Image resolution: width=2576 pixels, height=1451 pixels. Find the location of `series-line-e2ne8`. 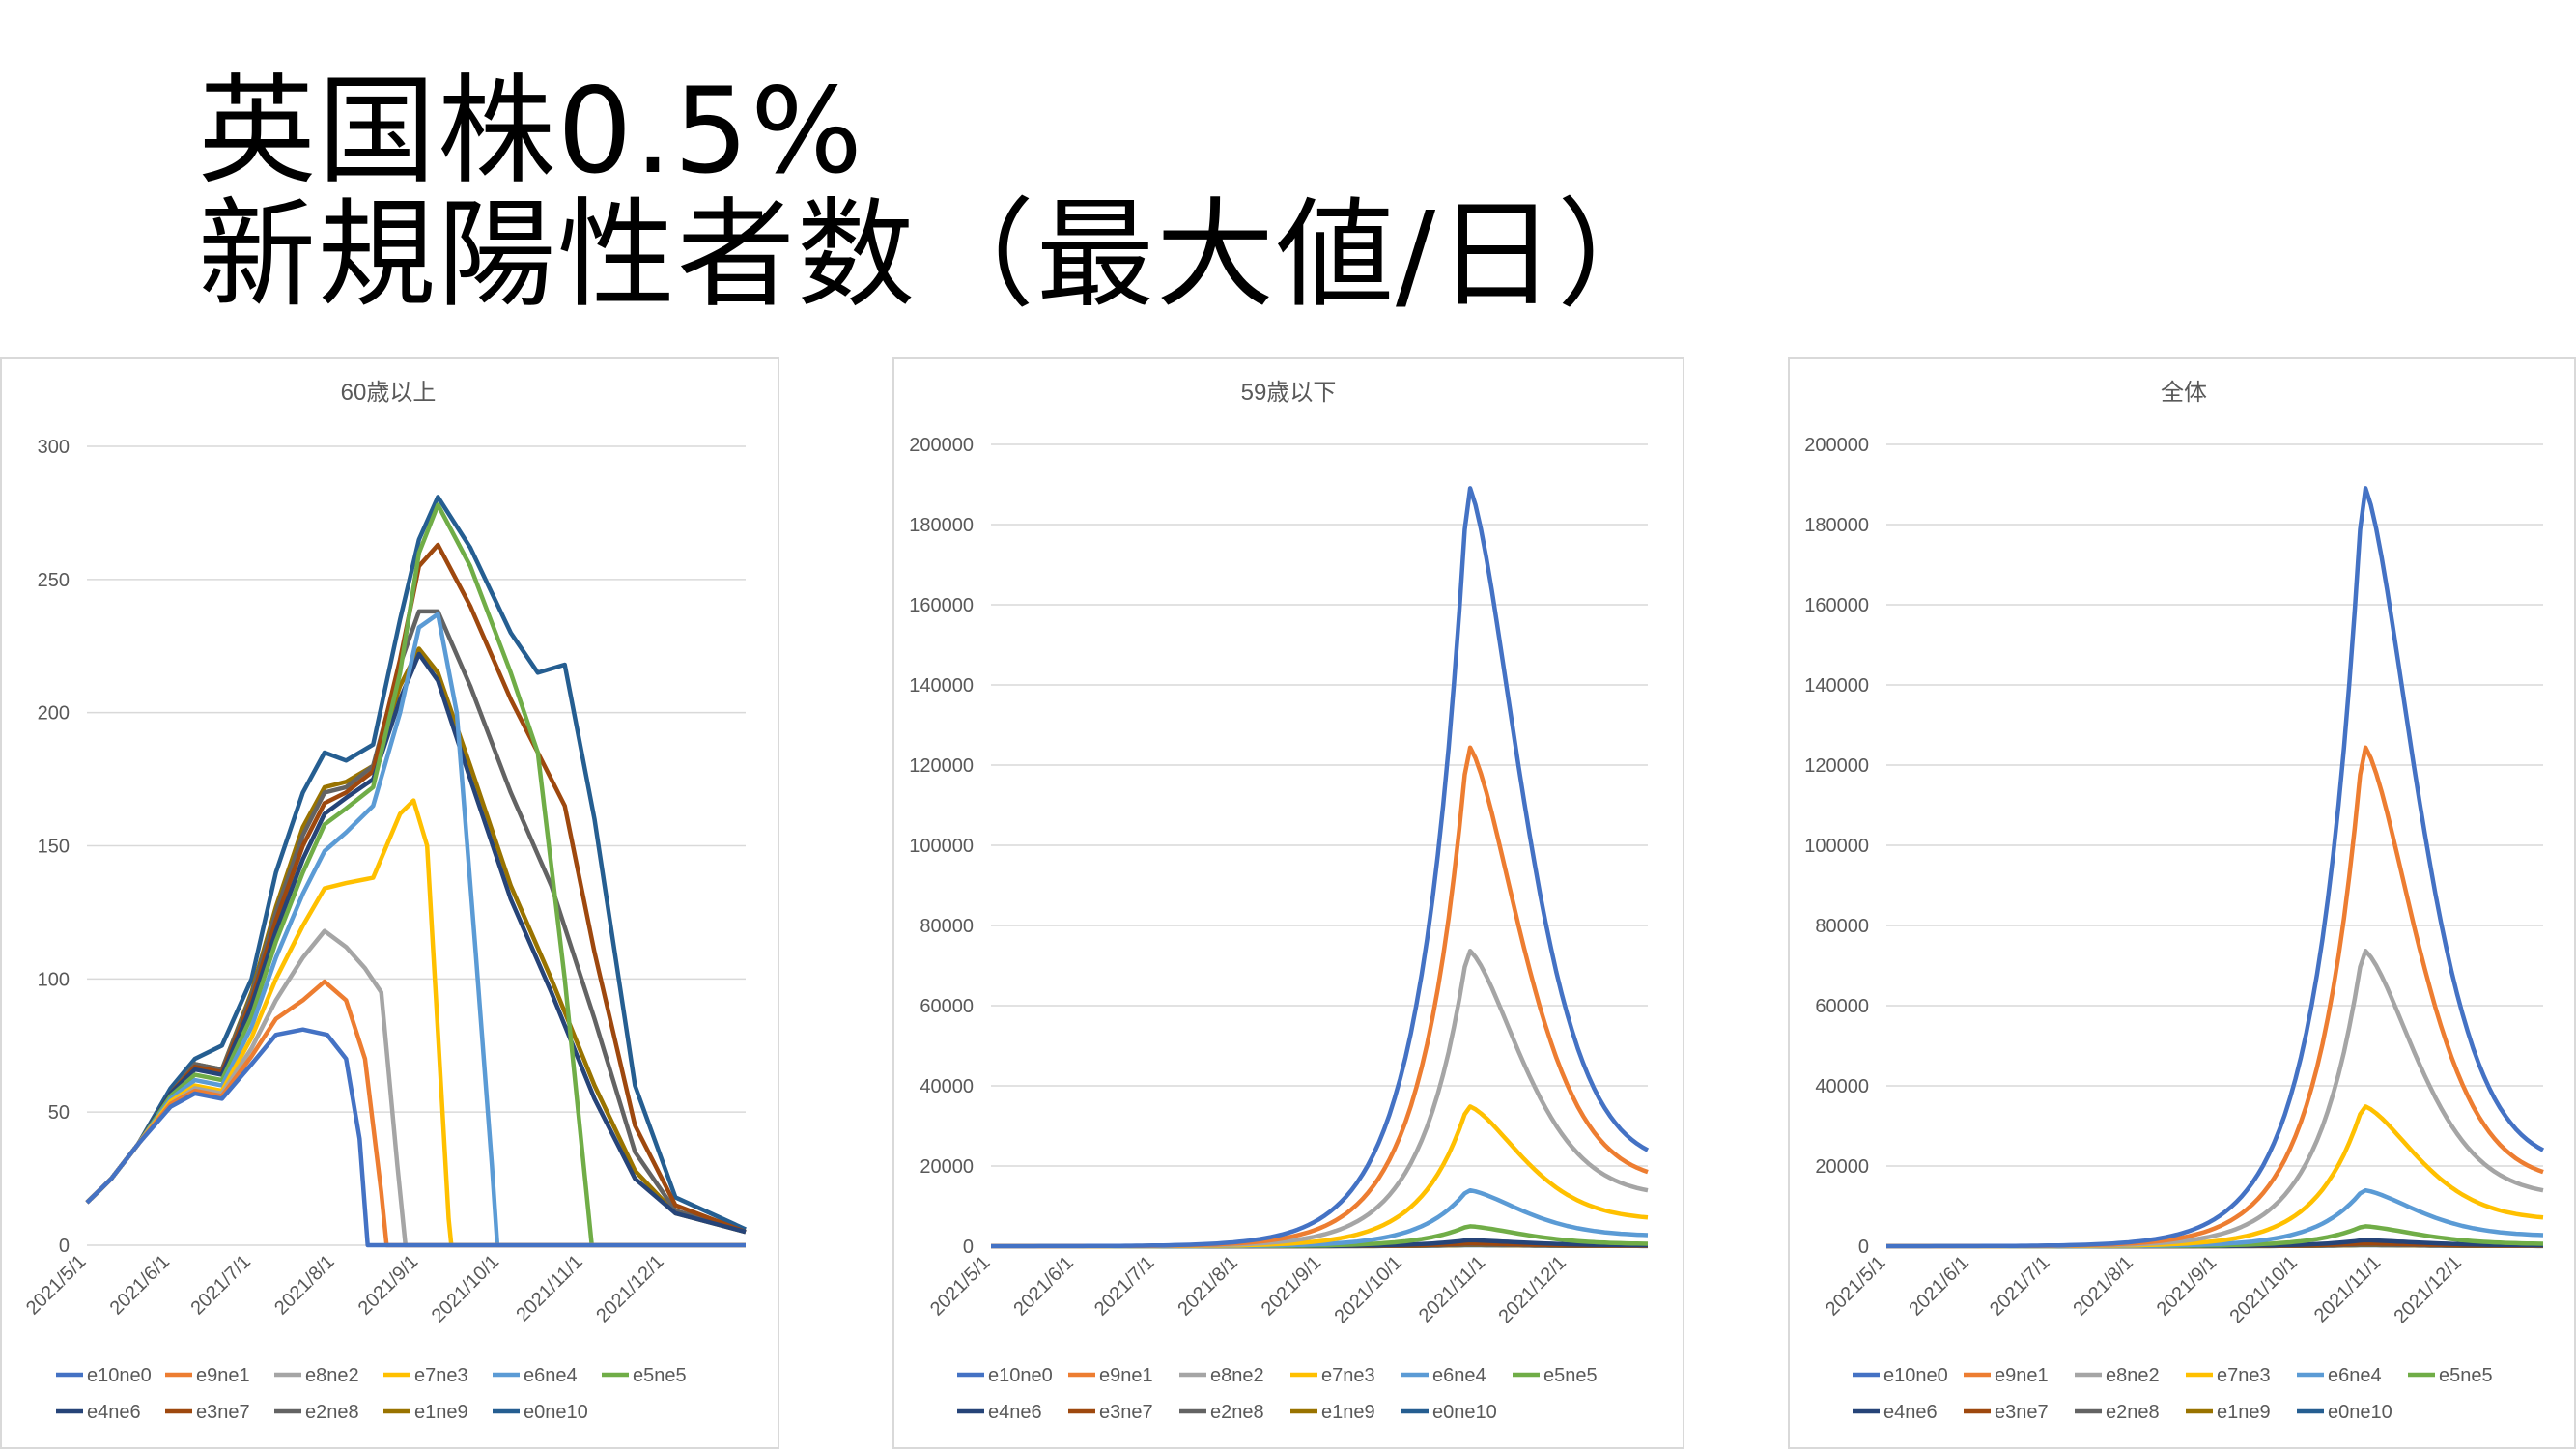

series-line-e2ne8 is located at coordinates (416, 922).